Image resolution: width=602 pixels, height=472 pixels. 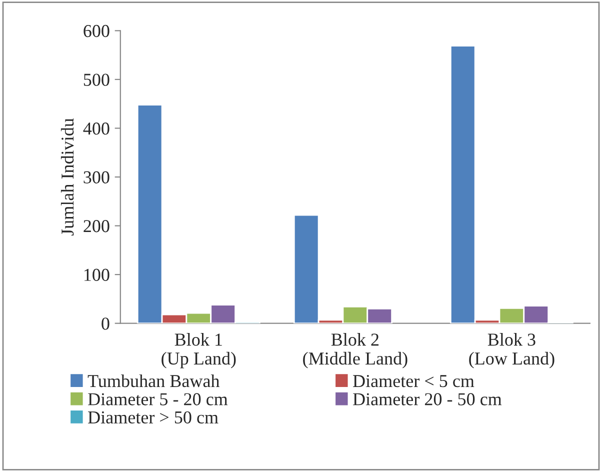 What do you see at coordinates (413, 381) in the screenshot?
I see `legend-label: Diameter < 5 cm` at bounding box center [413, 381].